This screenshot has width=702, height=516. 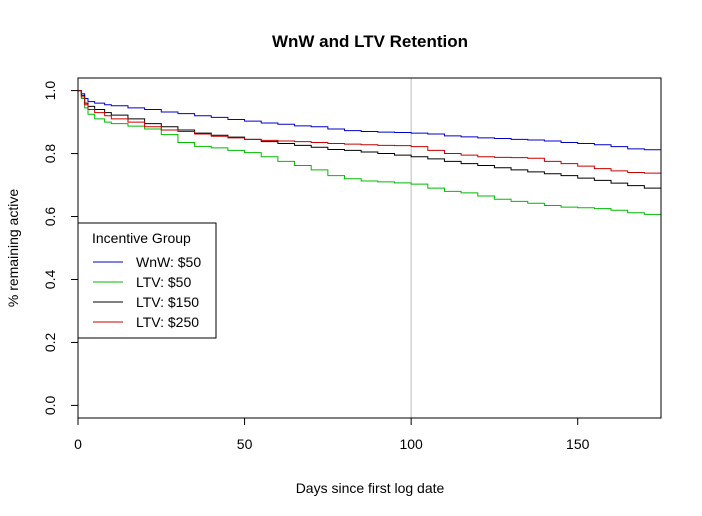 What do you see at coordinates (370, 488) in the screenshot?
I see `x-axis-label: Days since first log date` at bounding box center [370, 488].